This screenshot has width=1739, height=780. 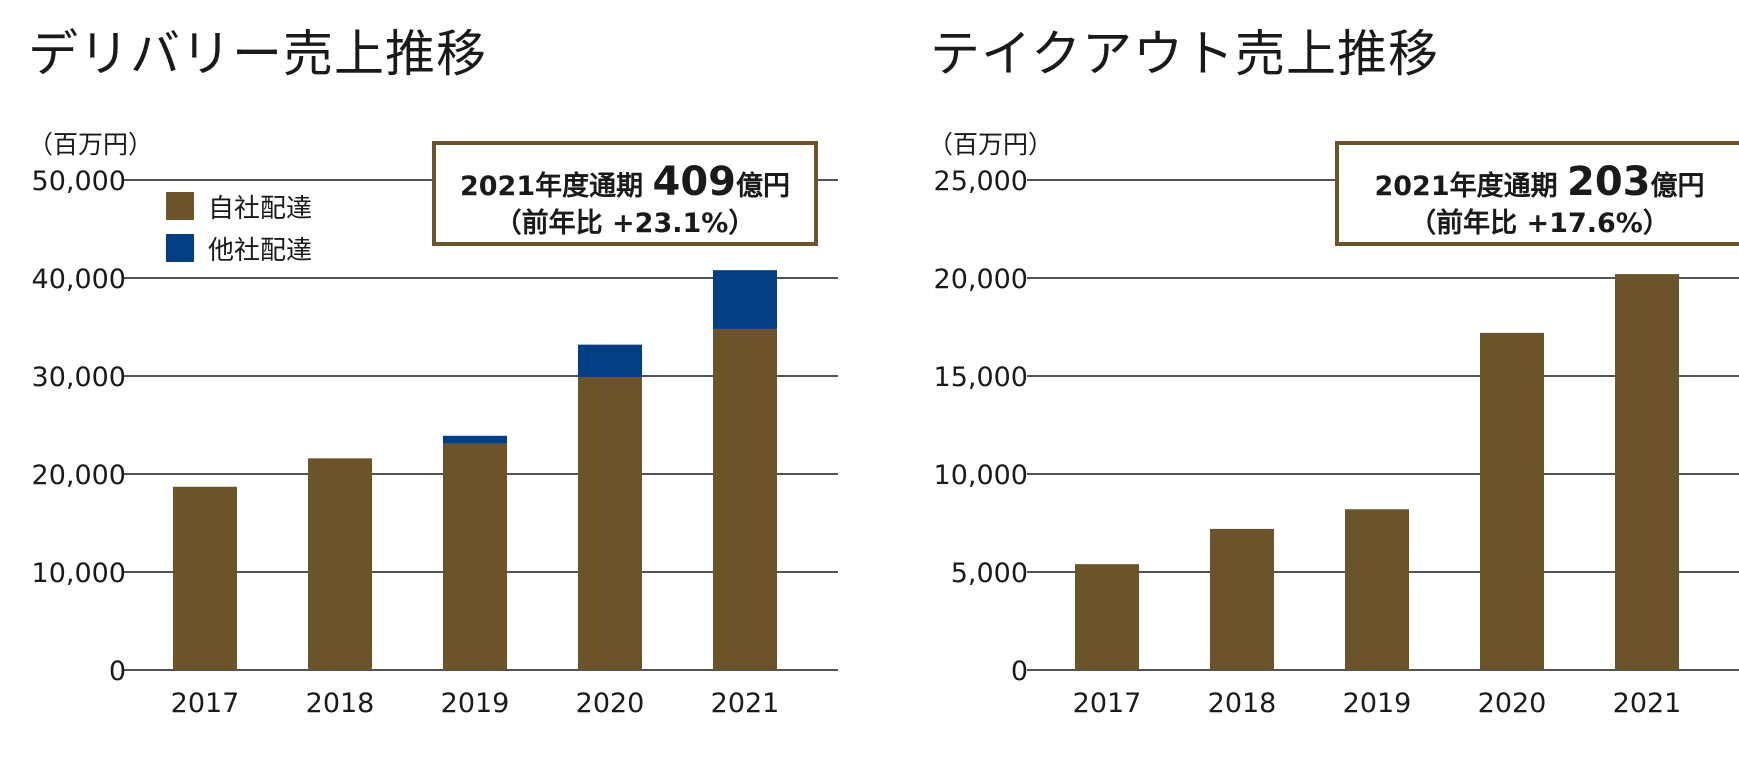 I want to click on y-tick-label: 40,000, so click(x=79, y=279).